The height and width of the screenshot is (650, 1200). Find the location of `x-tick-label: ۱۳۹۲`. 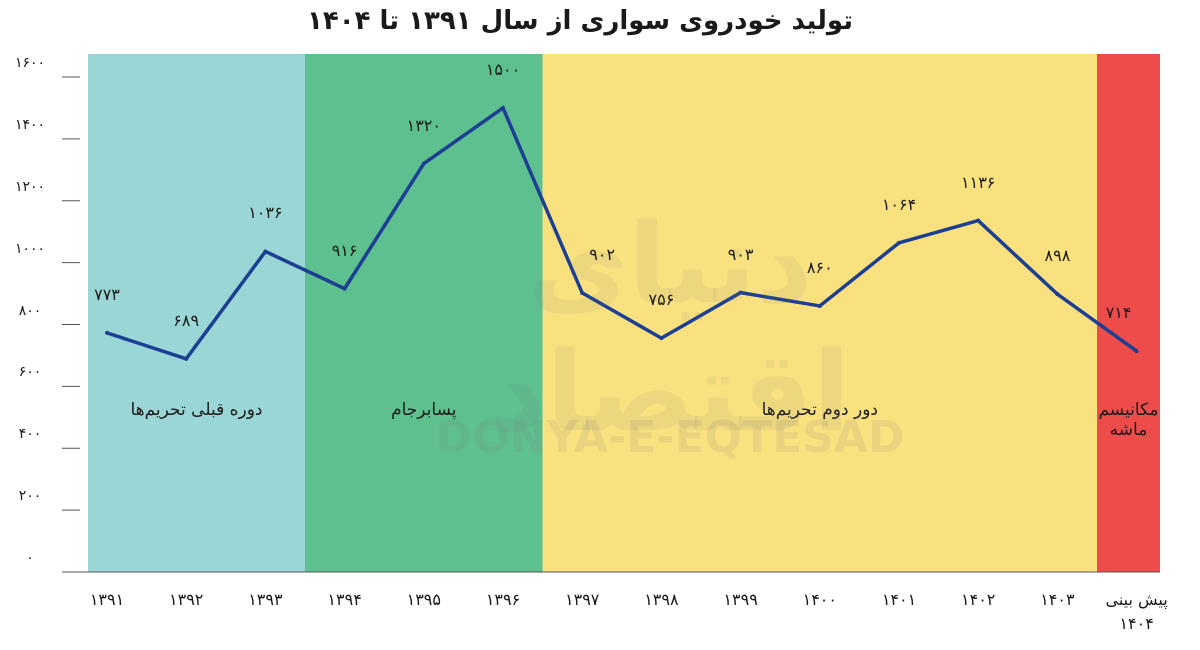

x-tick-label: ۱۳۹۲ is located at coordinates (186, 599).